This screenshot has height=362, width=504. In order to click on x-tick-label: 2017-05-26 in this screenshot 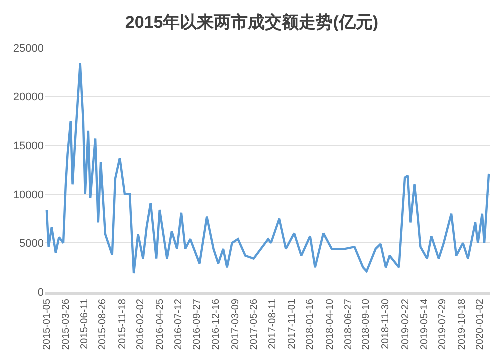, I will do `click(254, 324)`.